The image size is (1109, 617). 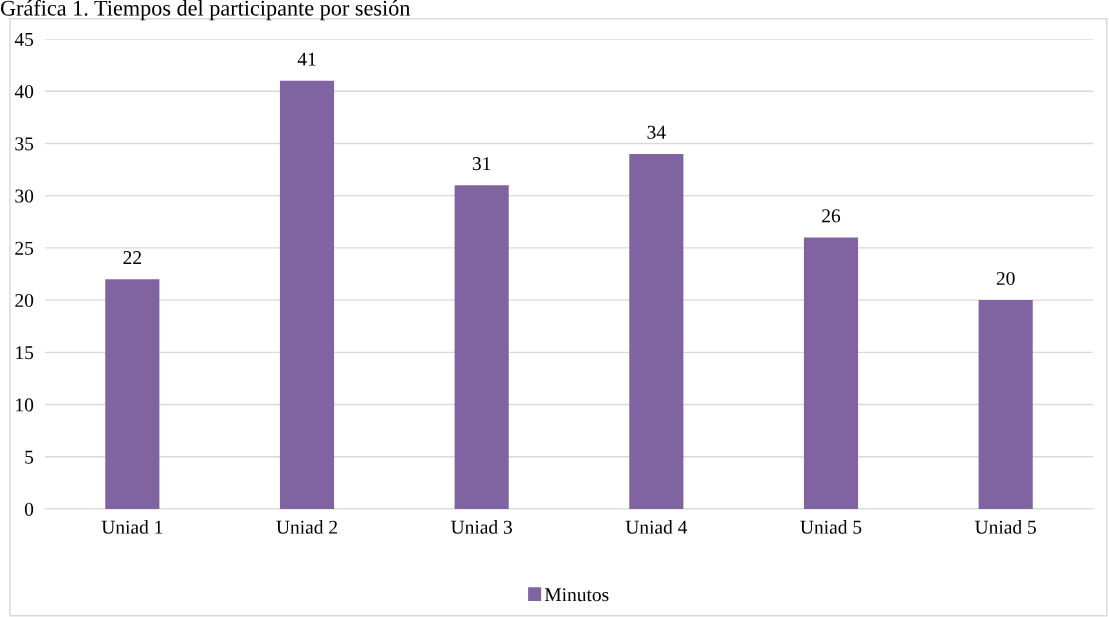 What do you see at coordinates (306, 527) in the screenshot?
I see `x-tick-label: Uniad 2` at bounding box center [306, 527].